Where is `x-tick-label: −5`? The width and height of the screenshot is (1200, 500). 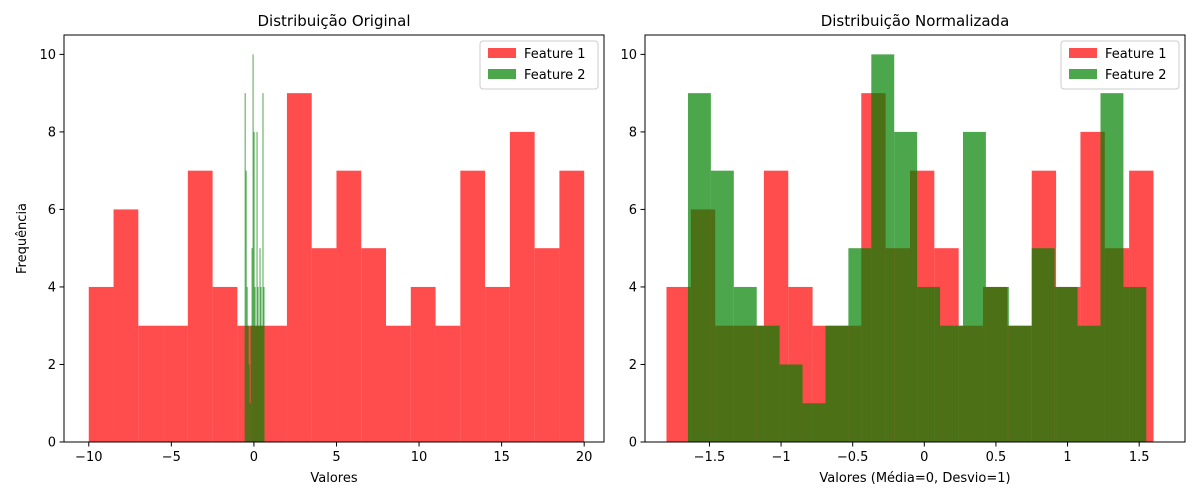
x-tick-label: −5 is located at coordinates (171, 457).